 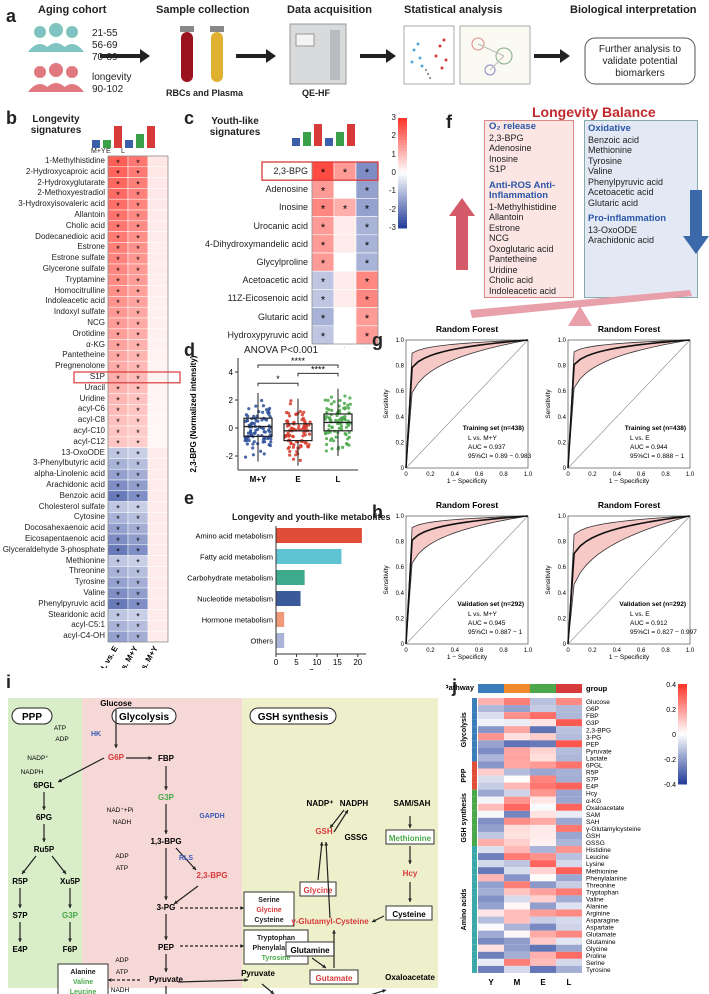 What do you see at coordinates (96, 322) in the screenshot?
I see `b-row-label: NCG` at bounding box center [96, 322].